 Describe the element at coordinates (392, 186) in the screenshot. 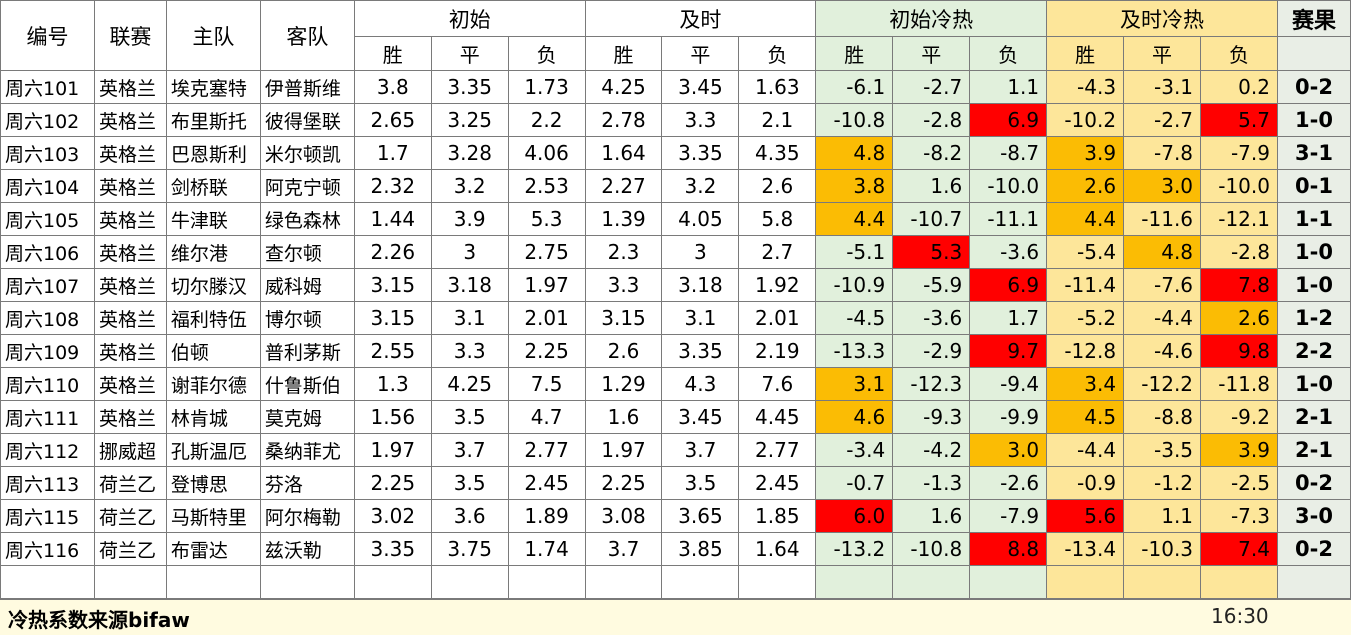

I see `initial-odds-win-cell: 2.32` at that location.